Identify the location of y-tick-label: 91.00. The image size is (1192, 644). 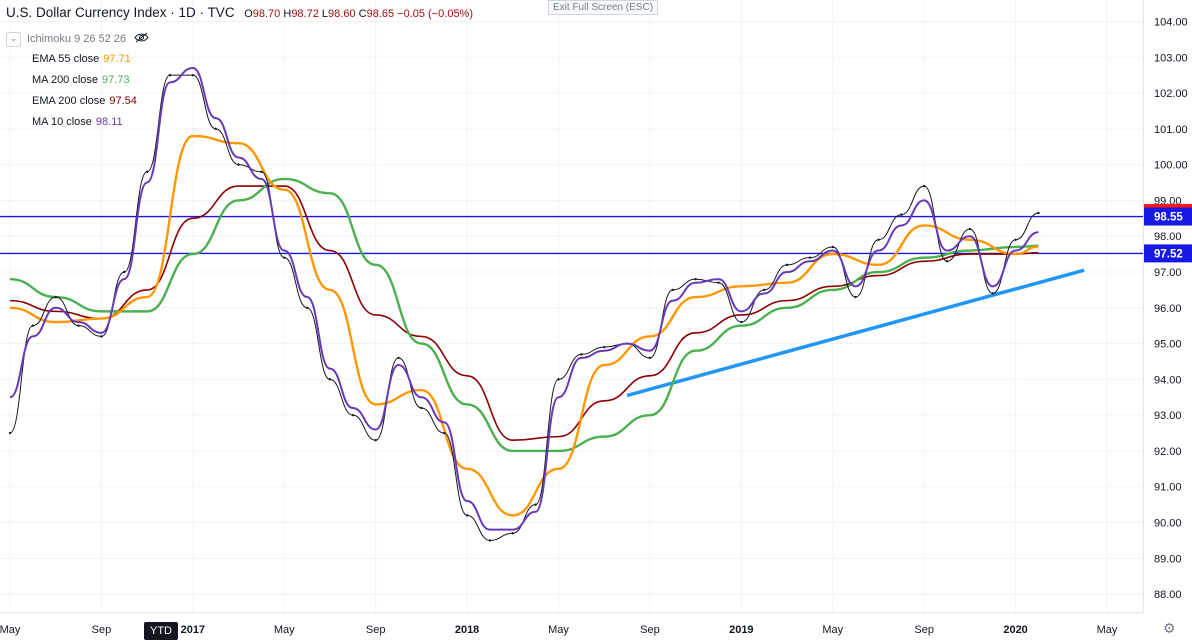
(1168, 488).